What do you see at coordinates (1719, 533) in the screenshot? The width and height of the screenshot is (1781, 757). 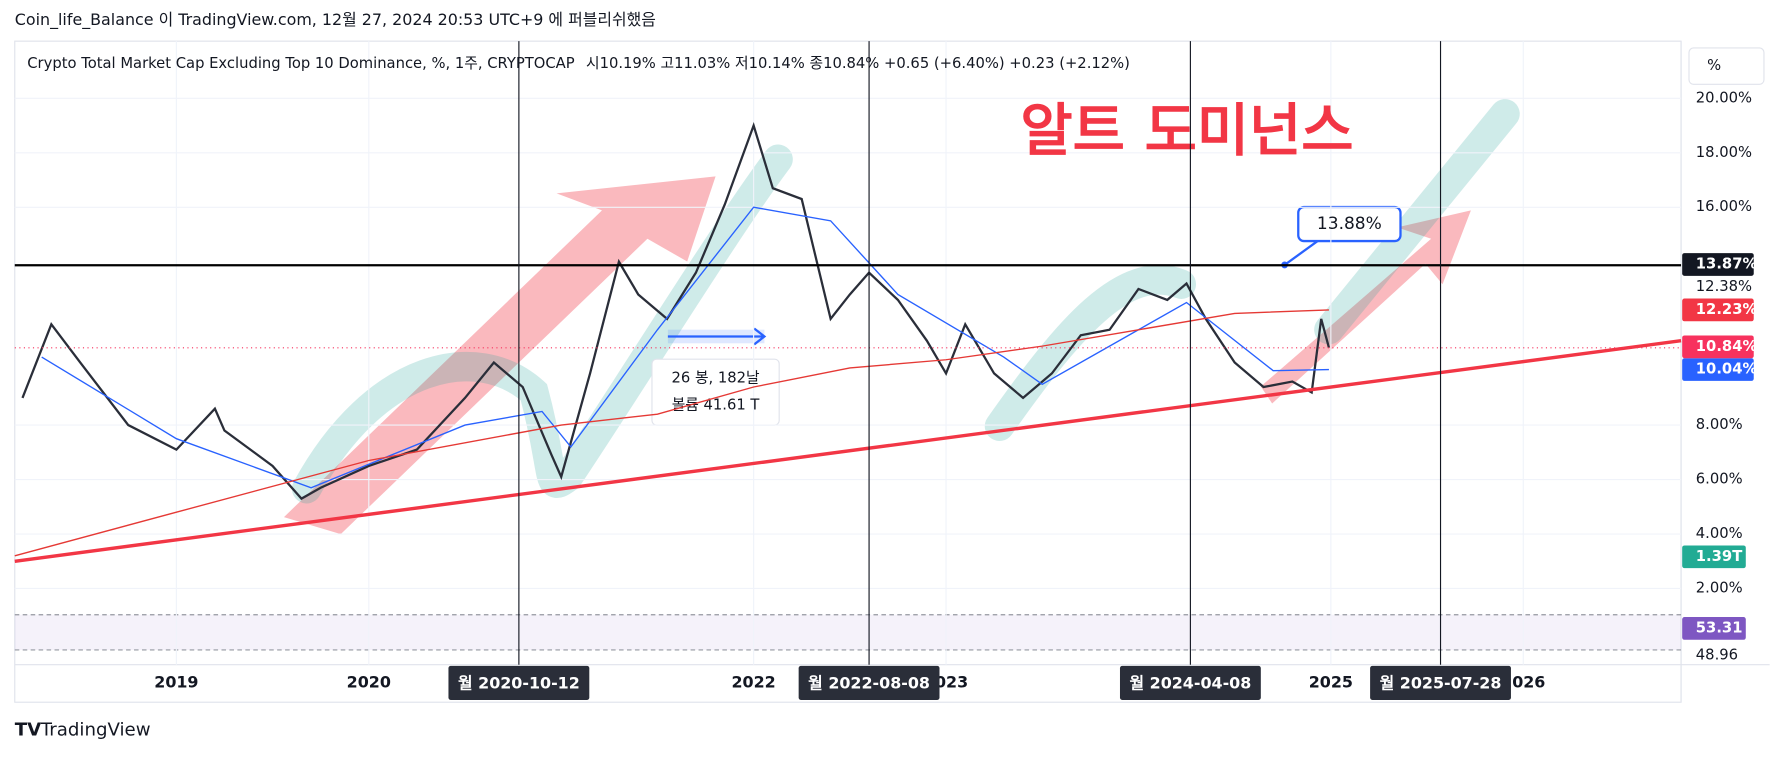 I see `y-tick-label: 4.00%` at bounding box center [1719, 533].